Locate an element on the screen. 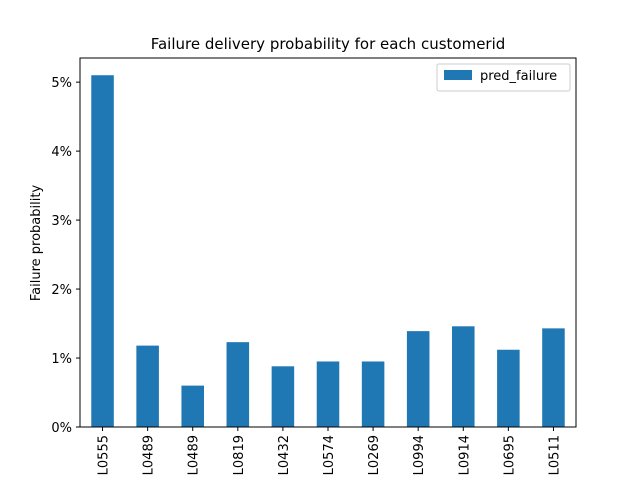  y-axis-ticks: 0% 1% 2% 3% 4% 5% is located at coordinates (65, 256).